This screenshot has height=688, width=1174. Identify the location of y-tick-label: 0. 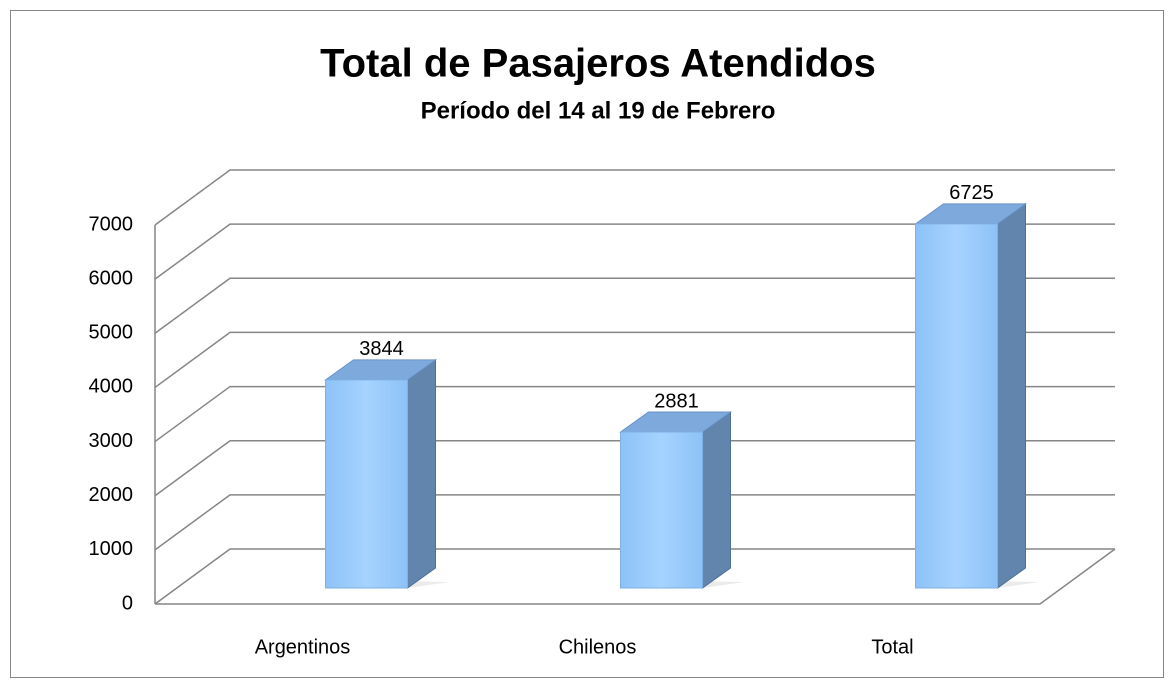
(127, 603).